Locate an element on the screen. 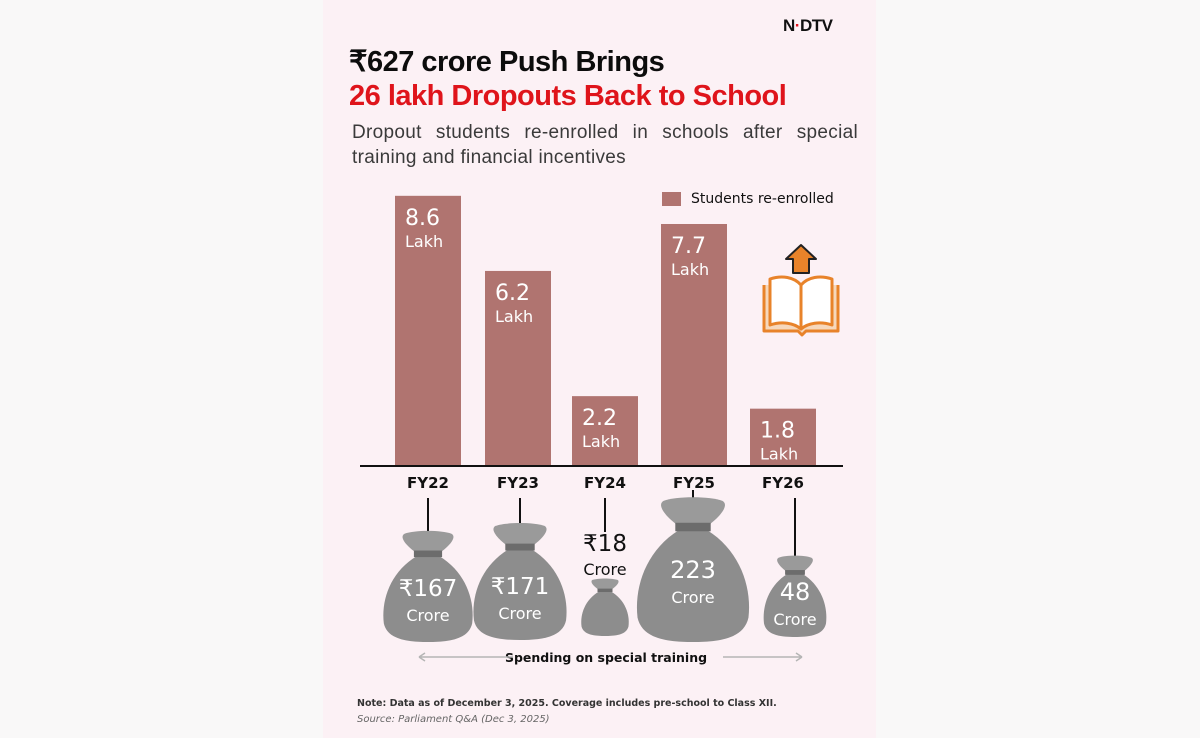  x-tick-label: FY23 is located at coordinates (518, 483).